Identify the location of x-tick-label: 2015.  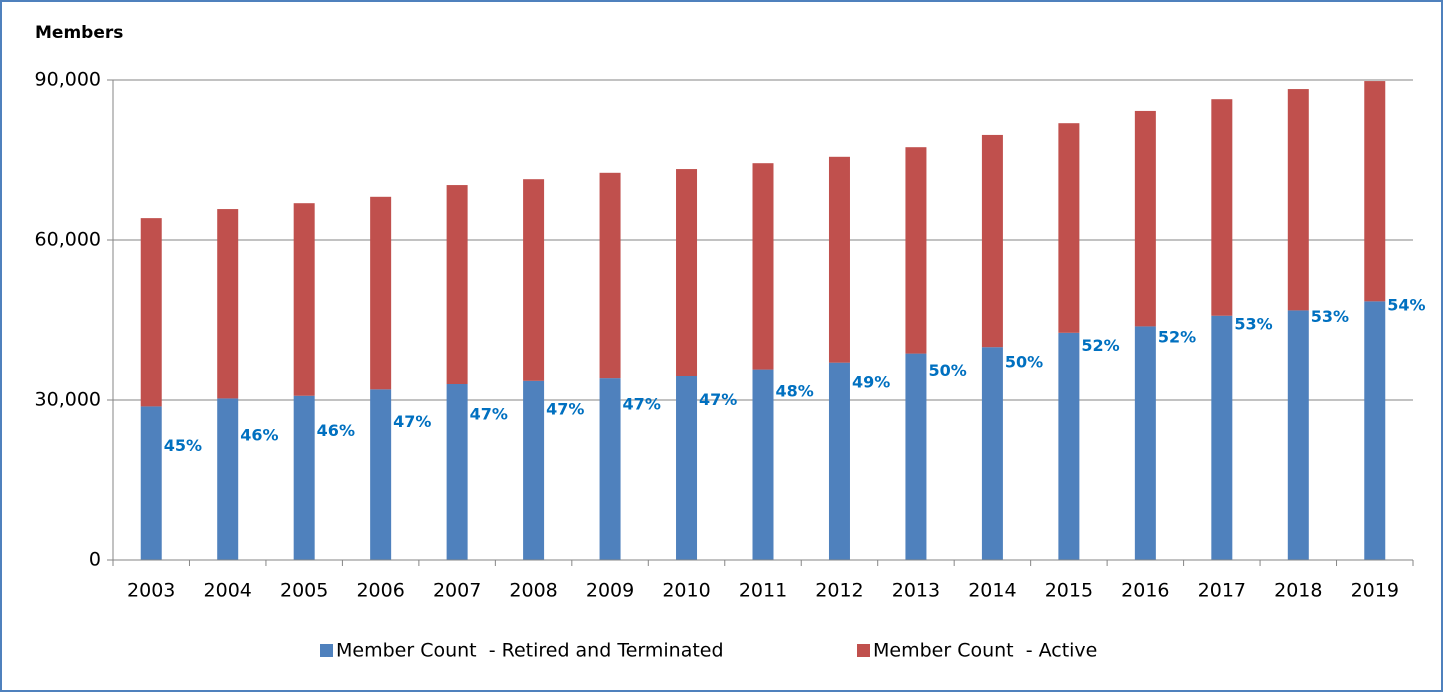
(1069, 591).